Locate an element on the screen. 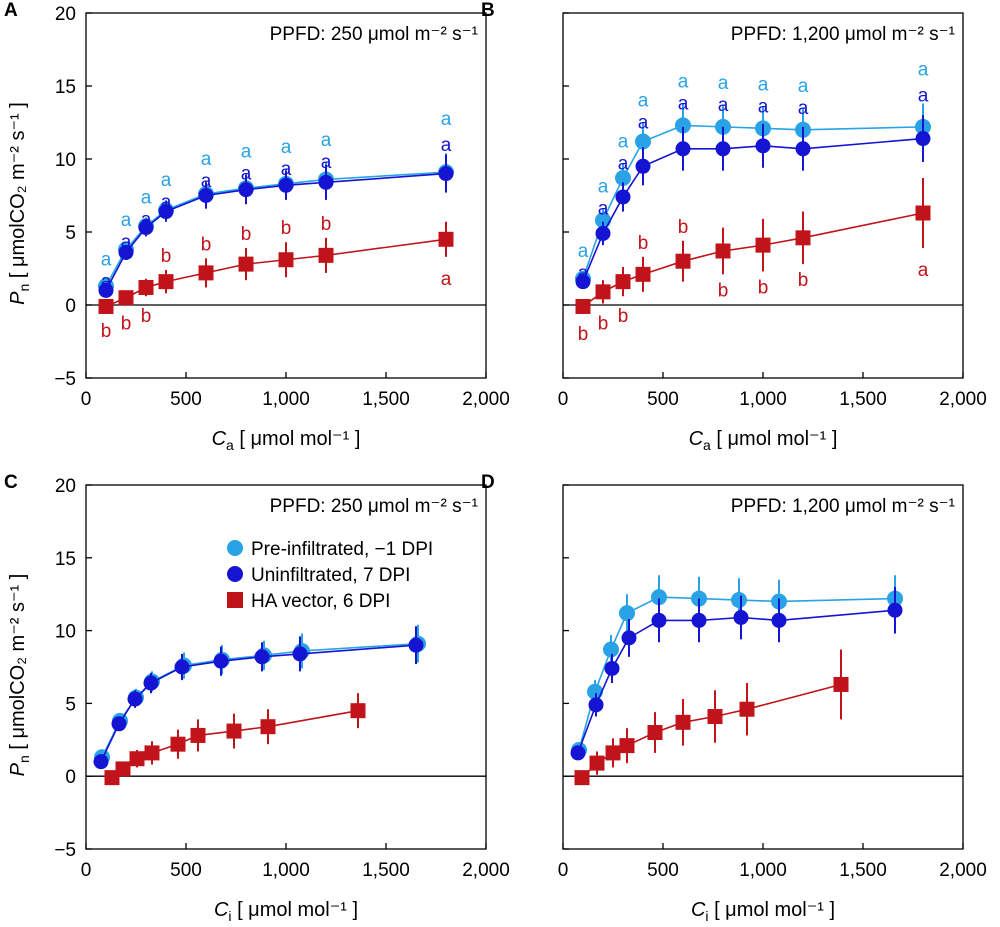 This screenshot has height=927, width=1000. x-tick-label: 2,000 is located at coordinates (486, 870).